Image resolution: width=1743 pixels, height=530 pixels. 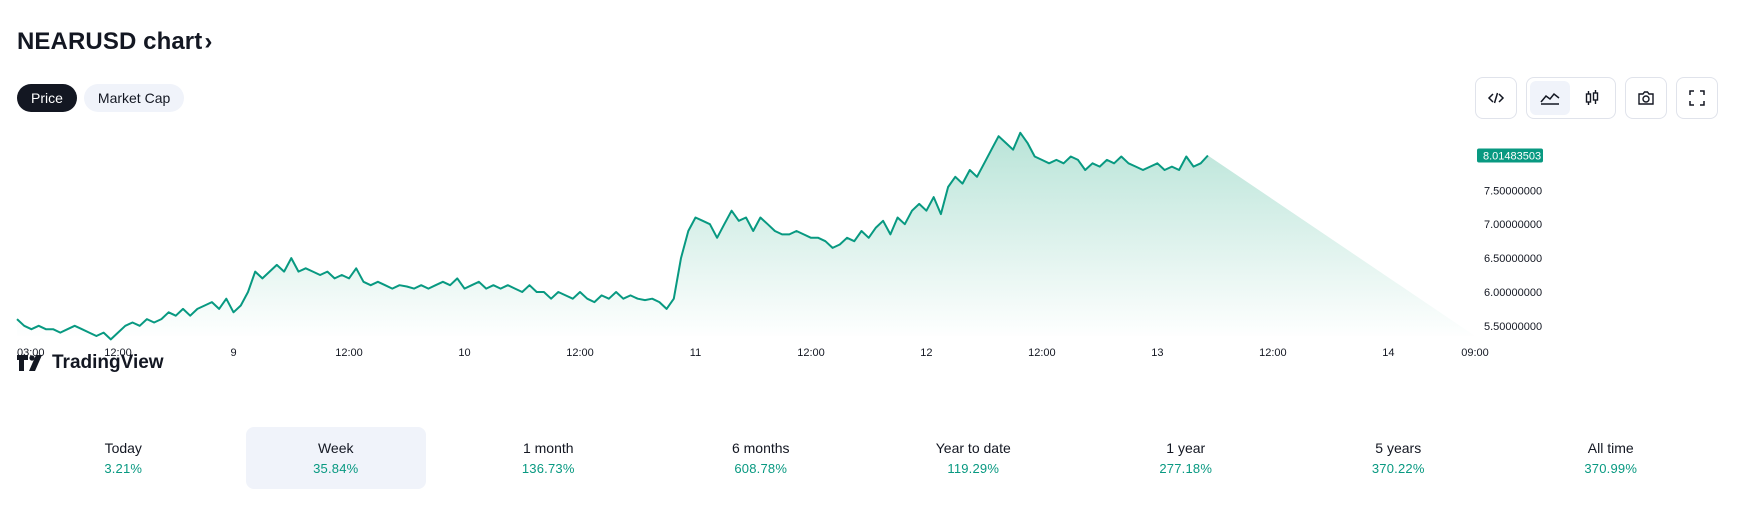 What do you see at coordinates (336, 468) in the screenshot?
I see `period-change: 35.84%` at bounding box center [336, 468].